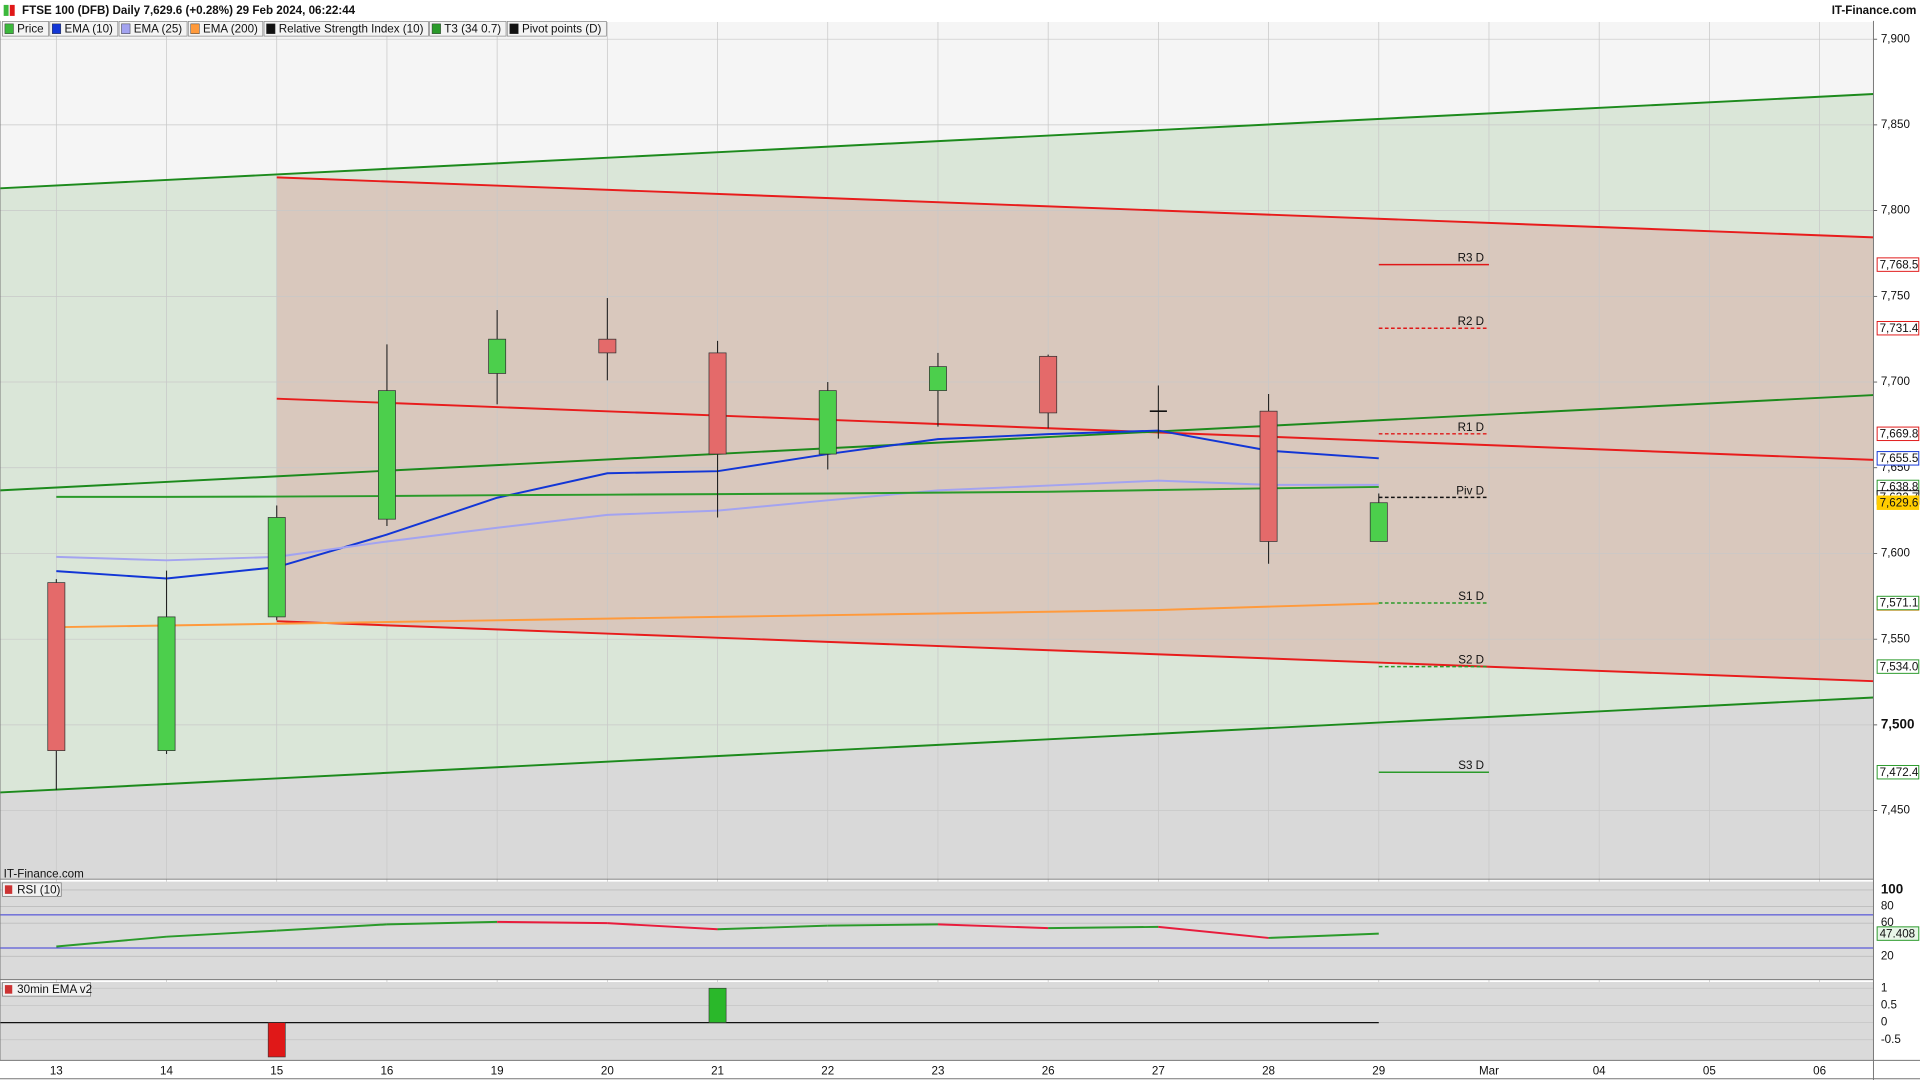 This screenshot has height=1080, width=1920. What do you see at coordinates (158, 28) in the screenshot?
I see `legend-label: EMA (25)` at bounding box center [158, 28].